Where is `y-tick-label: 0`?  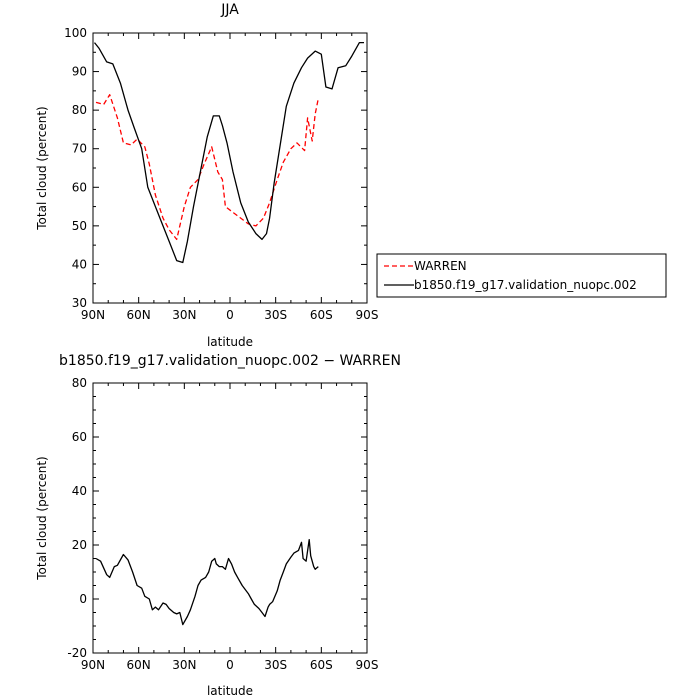 y-tick-label: 0 is located at coordinates (83, 599).